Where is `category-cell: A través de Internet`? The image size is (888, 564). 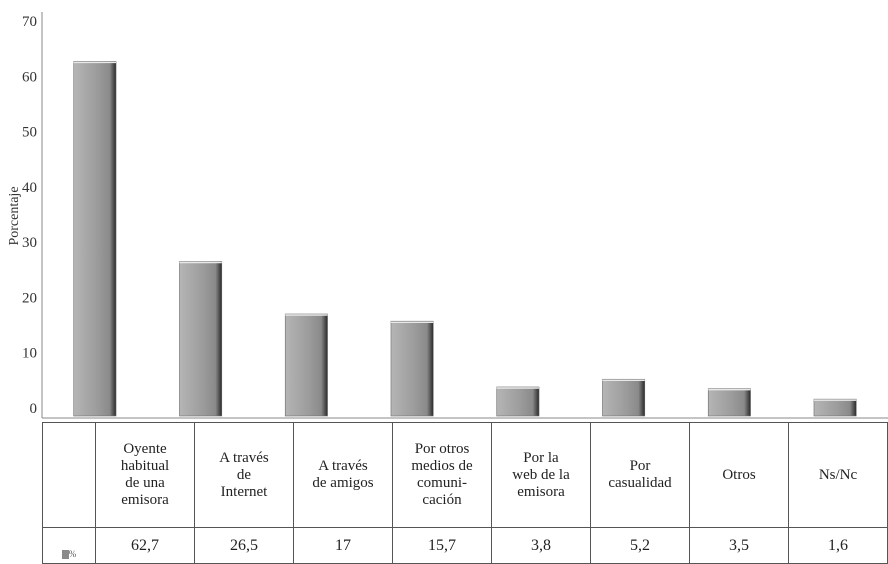
category-cell: A través de Internet is located at coordinates (244, 475).